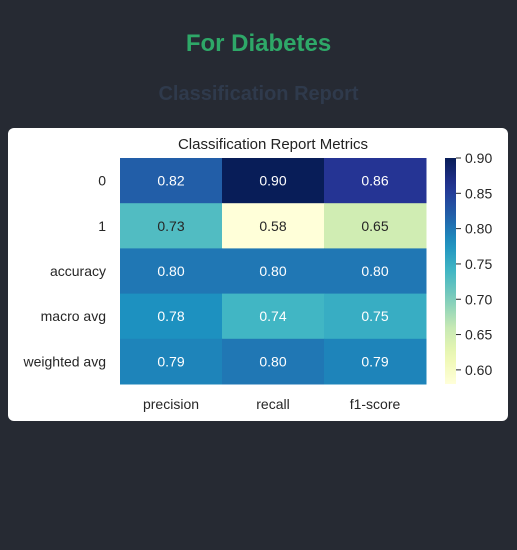  I want to click on cell-value-label: 0.75, so click(374, 316).